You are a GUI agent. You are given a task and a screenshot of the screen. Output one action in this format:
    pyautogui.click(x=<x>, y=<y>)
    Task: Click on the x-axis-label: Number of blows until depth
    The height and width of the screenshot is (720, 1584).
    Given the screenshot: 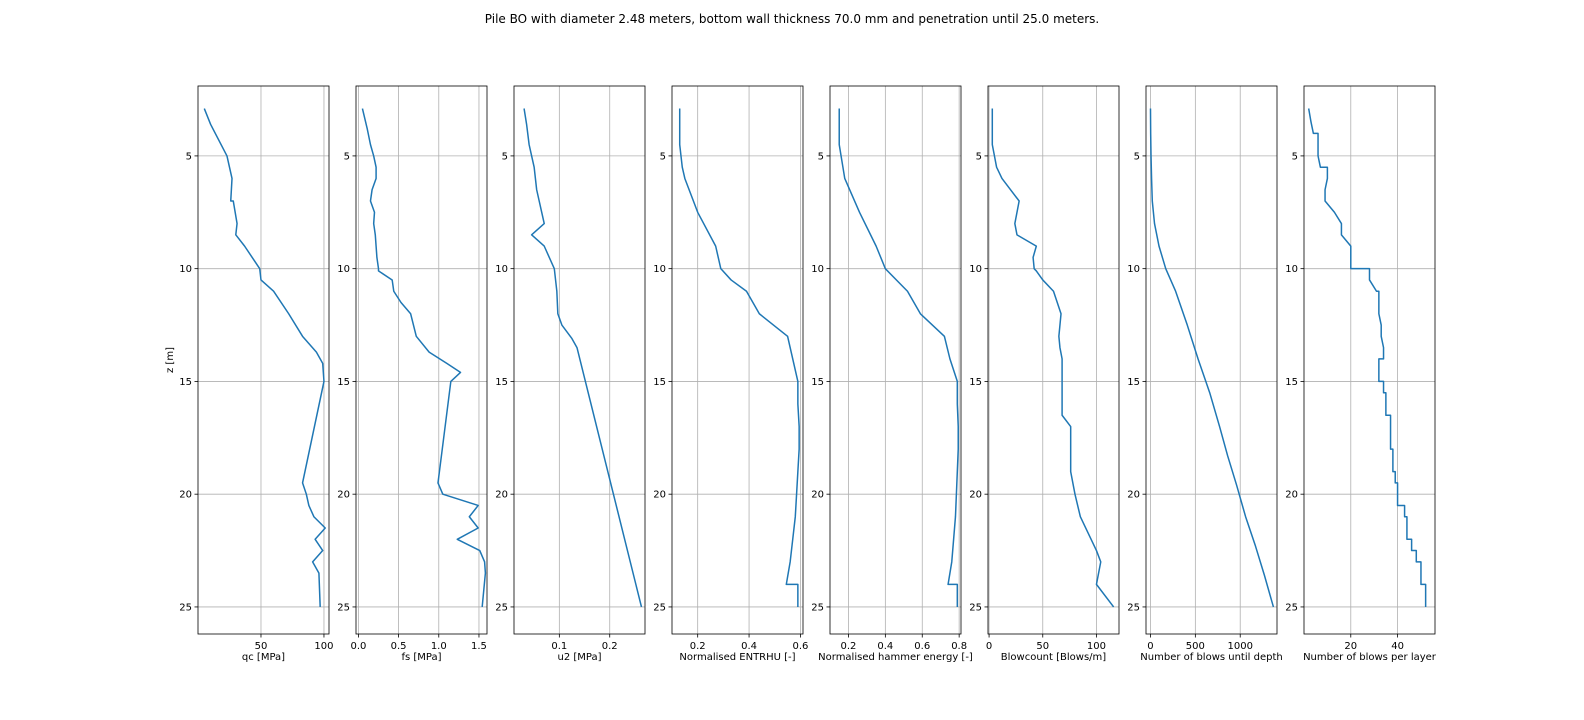 What is the action you would take?
    pyautogui.click(x=1211, y=657)
    